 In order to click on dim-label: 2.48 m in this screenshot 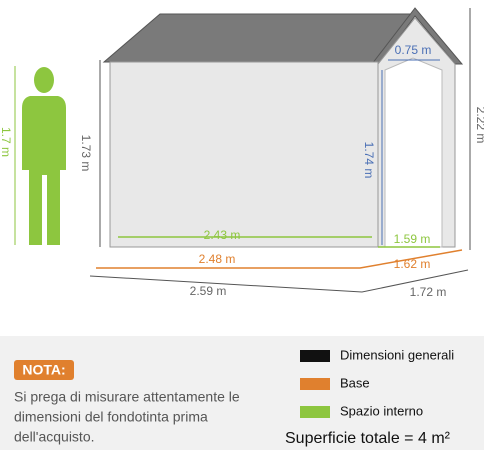, I will do `click(217, 259)`.